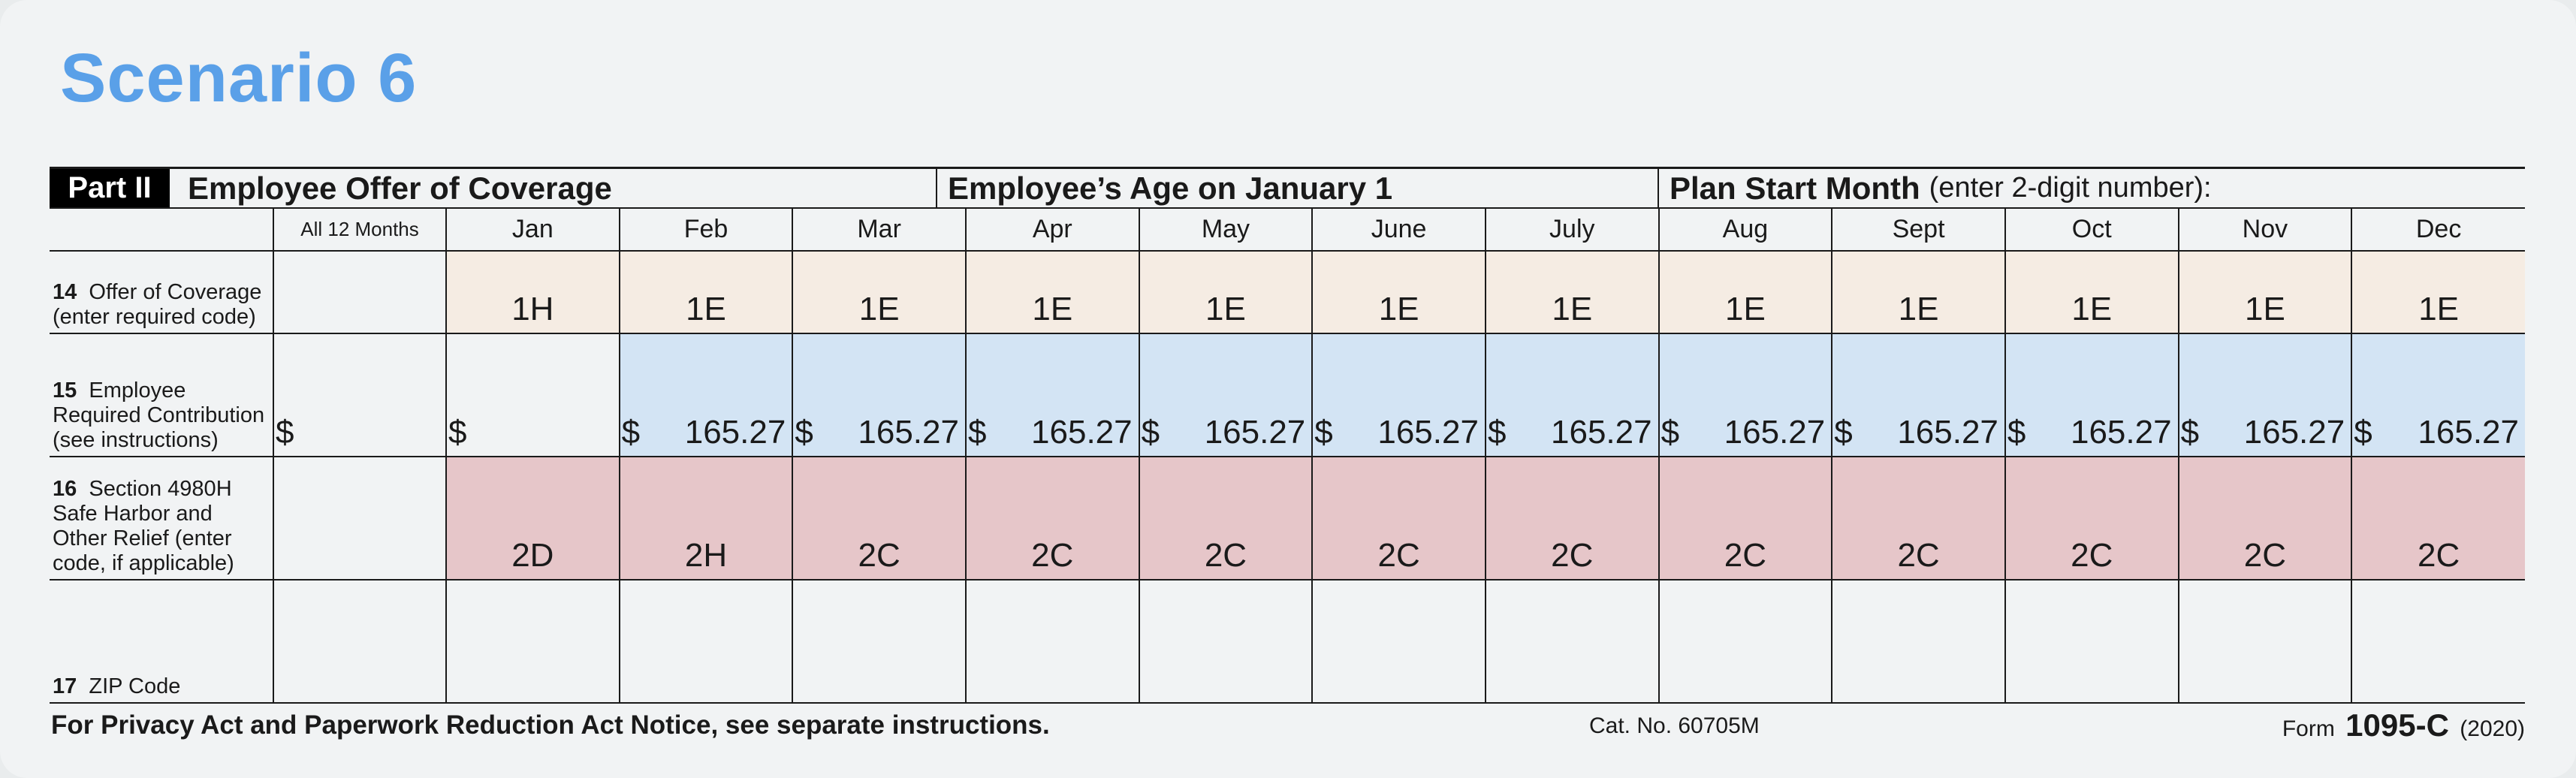 The width and height of the screenshot is (2576, 778). I want to click on page-title: Scenario 6, so click(239, 78).